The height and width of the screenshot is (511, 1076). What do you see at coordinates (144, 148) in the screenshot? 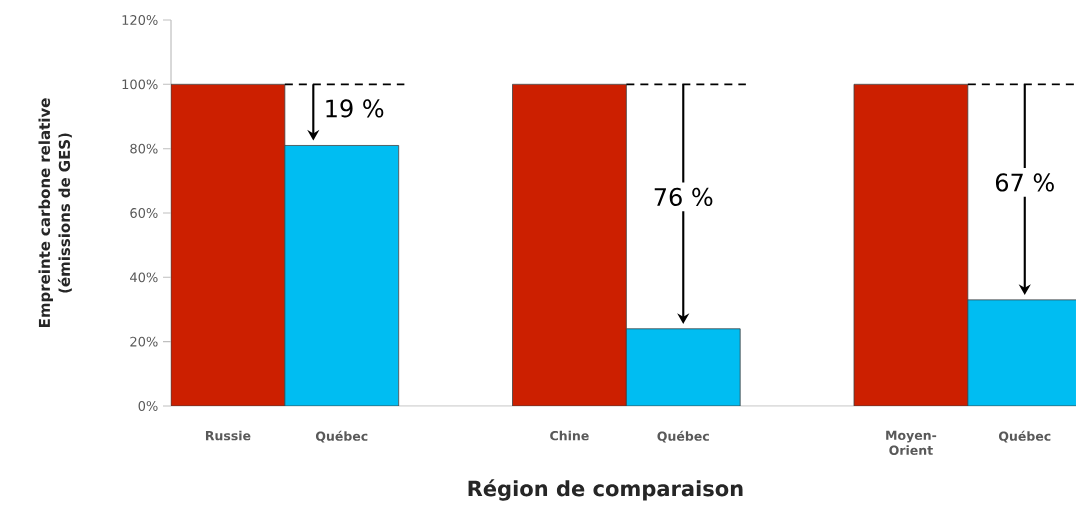
I see `y-tick-label: 80%` at bounding box center [144, 148].